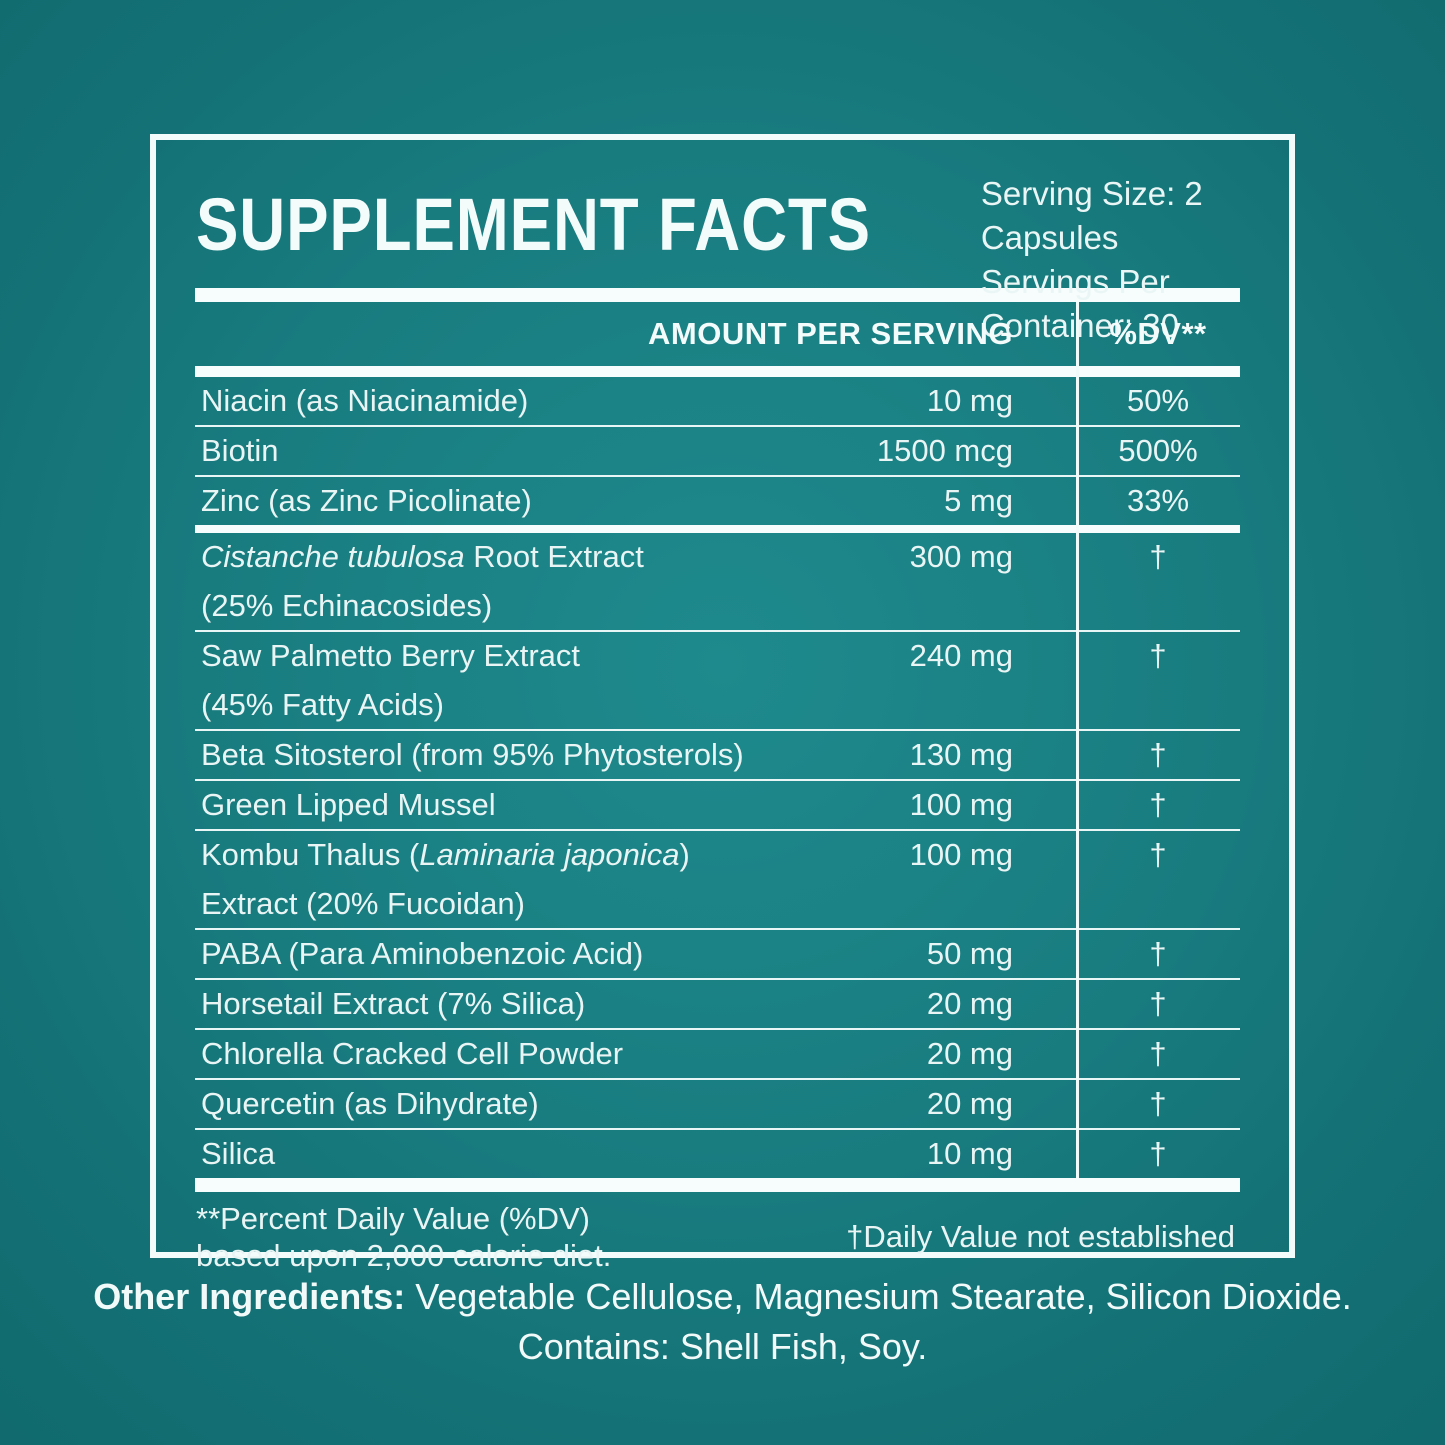 The width and height of the screenshot is (1445, 1445). Describe the element at coordinates (1040, 1236) in the screenshot. I see `daily-value-footnote: †Daily Value not established` at that location.